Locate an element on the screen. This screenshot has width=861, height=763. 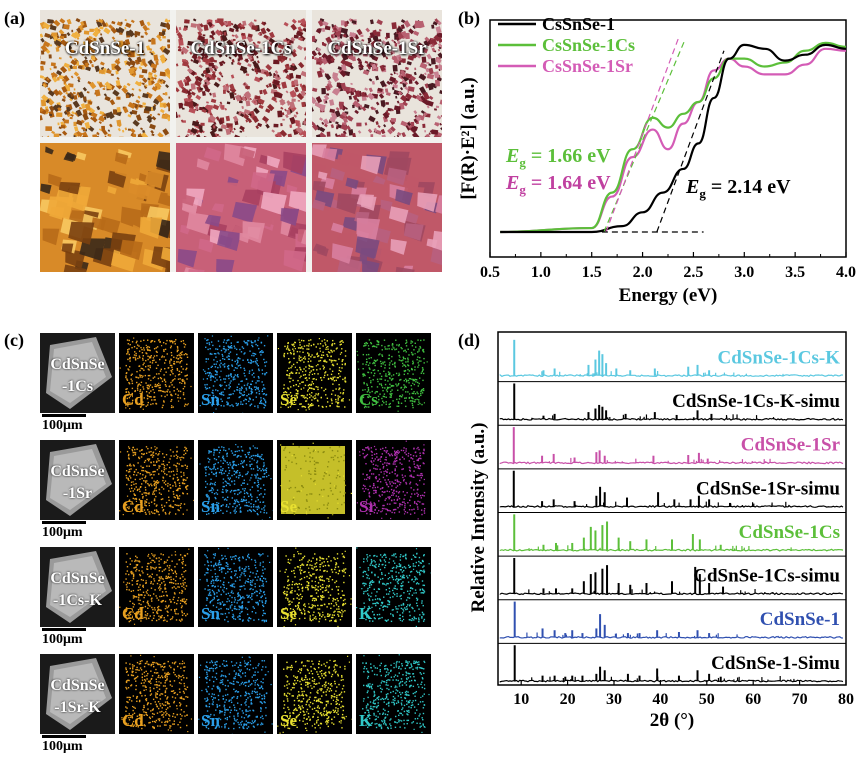
x-tick-label: 3.5 is located at coordinates (795, 272).